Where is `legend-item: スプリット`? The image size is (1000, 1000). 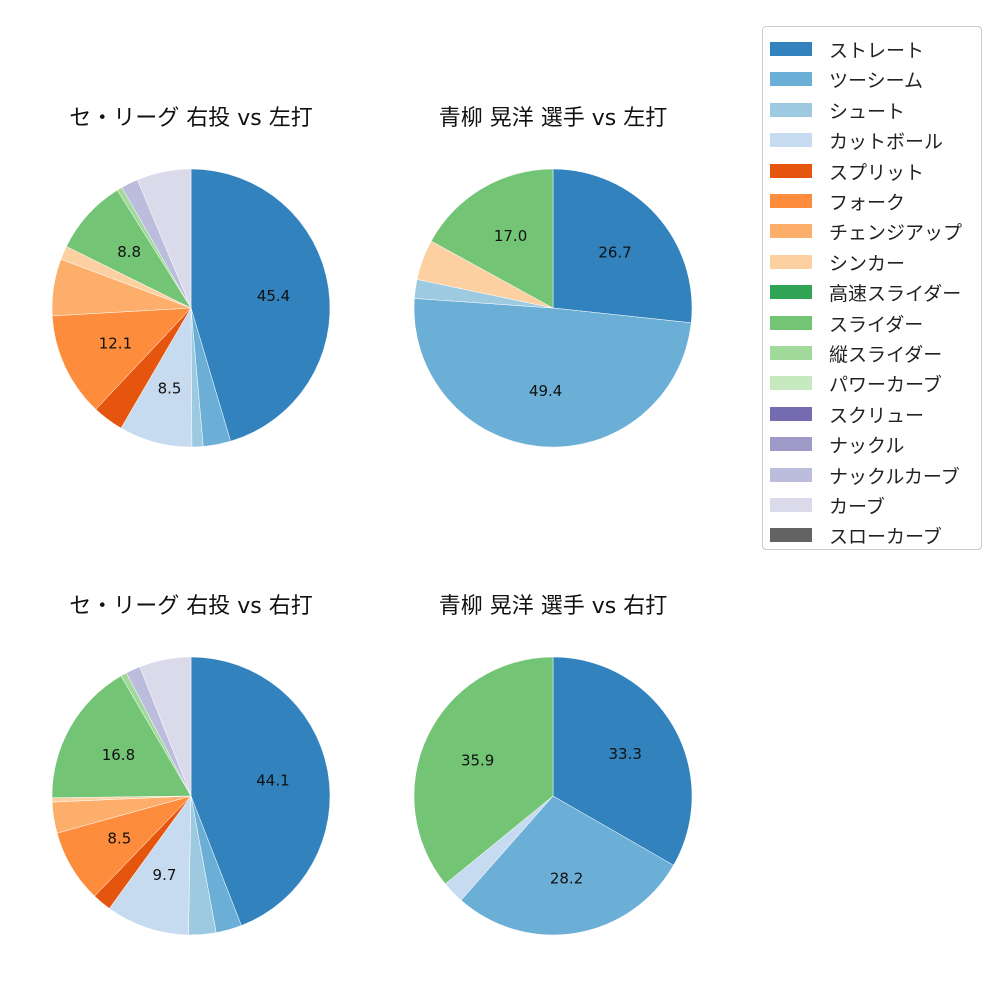 legend-item: スプリット is located at coordinates (872, 170).